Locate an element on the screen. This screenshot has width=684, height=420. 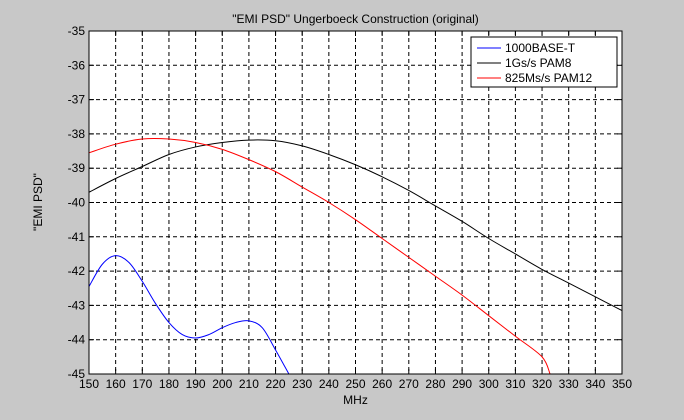
x-tick-label: 310 is located at coordinates (515, 384).